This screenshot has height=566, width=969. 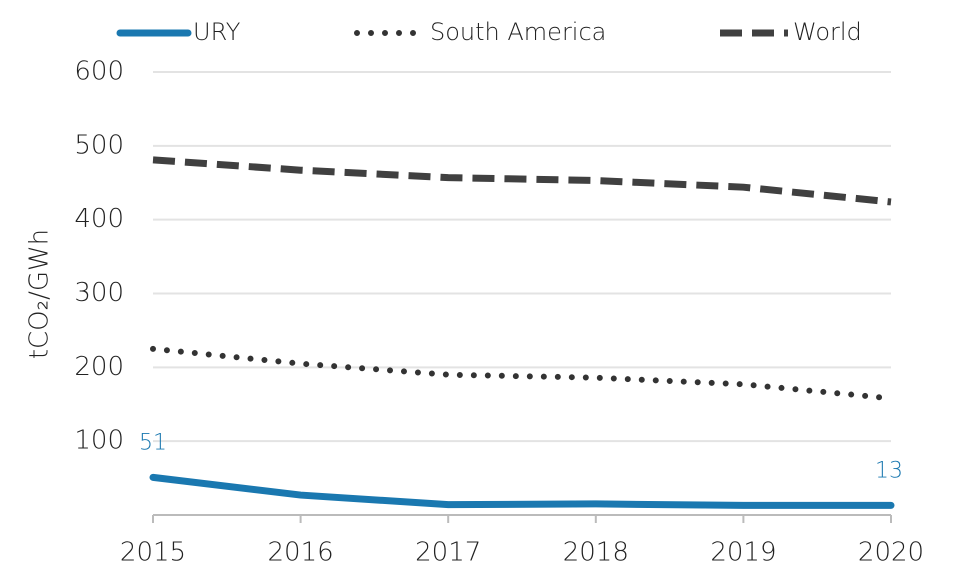 What do you see at coordinates (448, 552) in the screenshot?
I see `x-tick-label: 2017` at bounding box center [448, 552].